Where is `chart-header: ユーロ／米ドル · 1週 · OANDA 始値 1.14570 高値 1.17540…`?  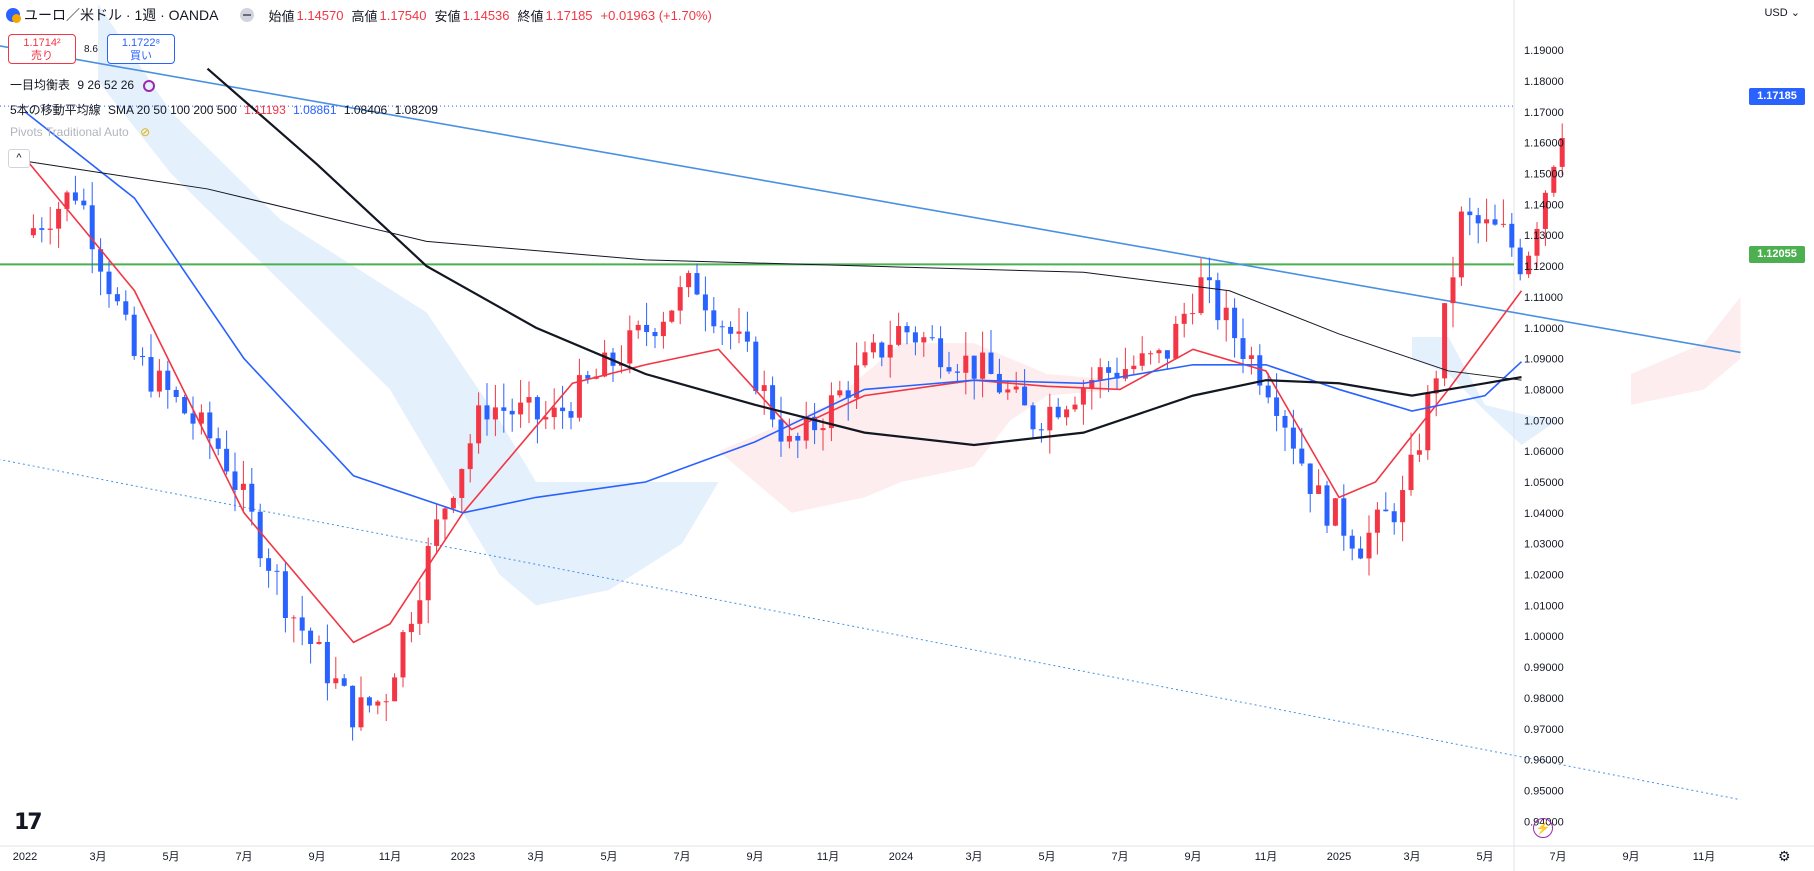
chart-header: ユーロ／米ドル · 1週 · OANDA 始値 1.14570 高値 1.17540… is located at coordinates (363, 15).